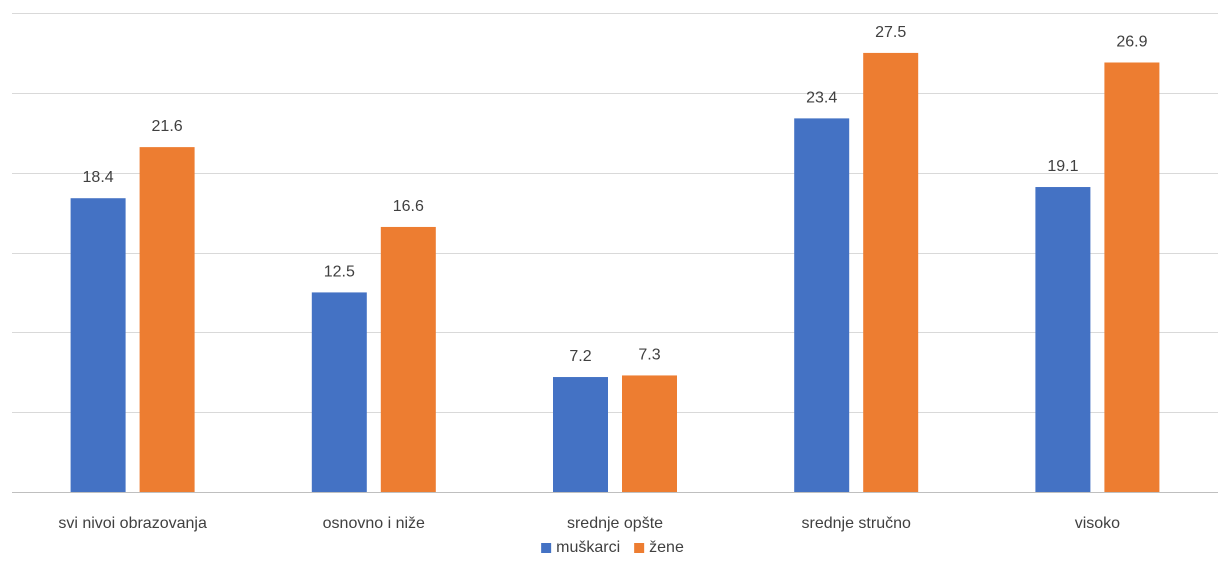 This screenshot has height=585, width=1225. Describe the element at coordinates (374, 523) in the screenshot. I see `x-tick-label: osnovno i niže` at that location.